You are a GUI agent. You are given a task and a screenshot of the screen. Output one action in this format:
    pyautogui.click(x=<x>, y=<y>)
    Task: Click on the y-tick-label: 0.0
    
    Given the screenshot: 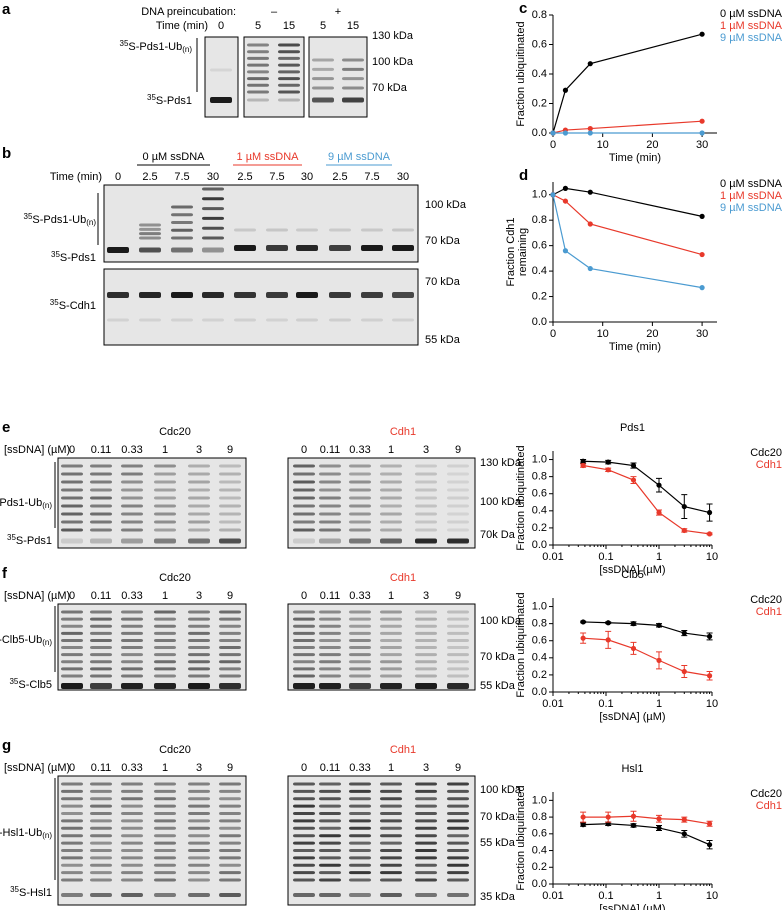 What is the action you would take?
    pyautogui.click(x=539, y=133)
    